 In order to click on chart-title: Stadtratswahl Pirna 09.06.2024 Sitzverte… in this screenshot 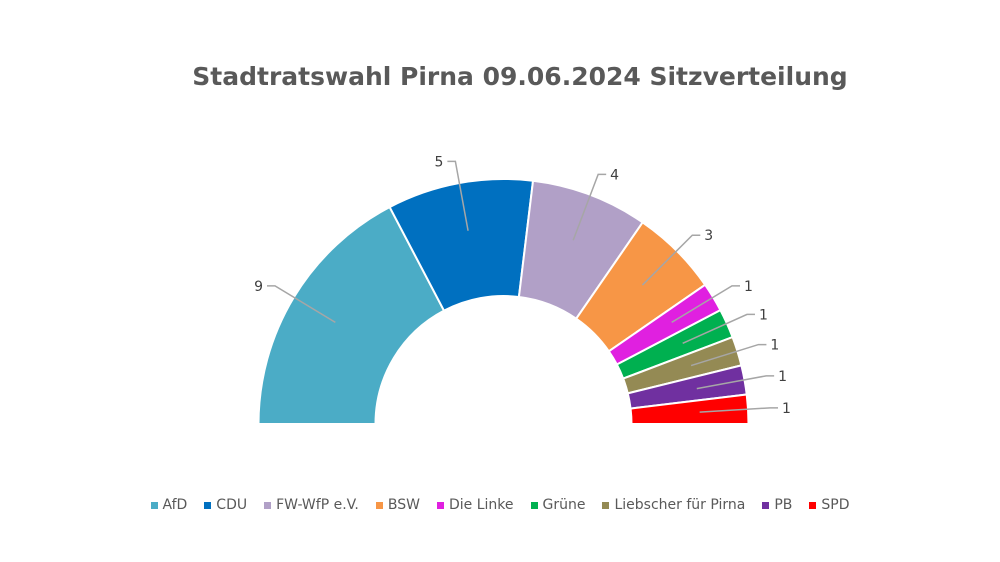, I will do `click(520, 76)`.